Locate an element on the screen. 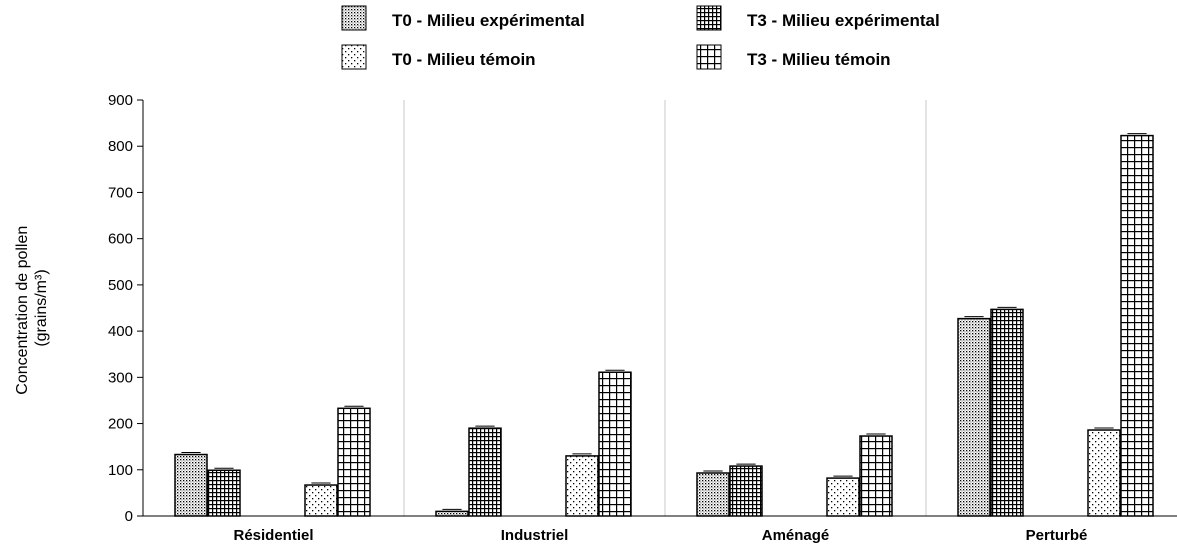 The width and height of the screenshot is (1177, 546). y-ticks: 0 100 200 300 400 500 600 700 800 900 is located at coordinates (125, 308).